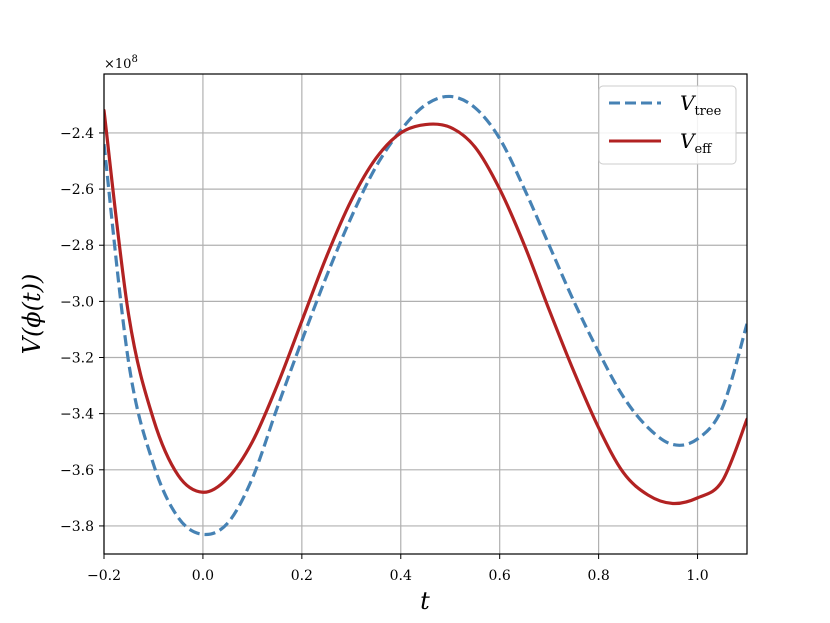 The height and width of the screenshot is (623, 830). Describe the element at coordinates (77, 527) in the screenshot. I see `y-tick-label: −3.8` at that location.